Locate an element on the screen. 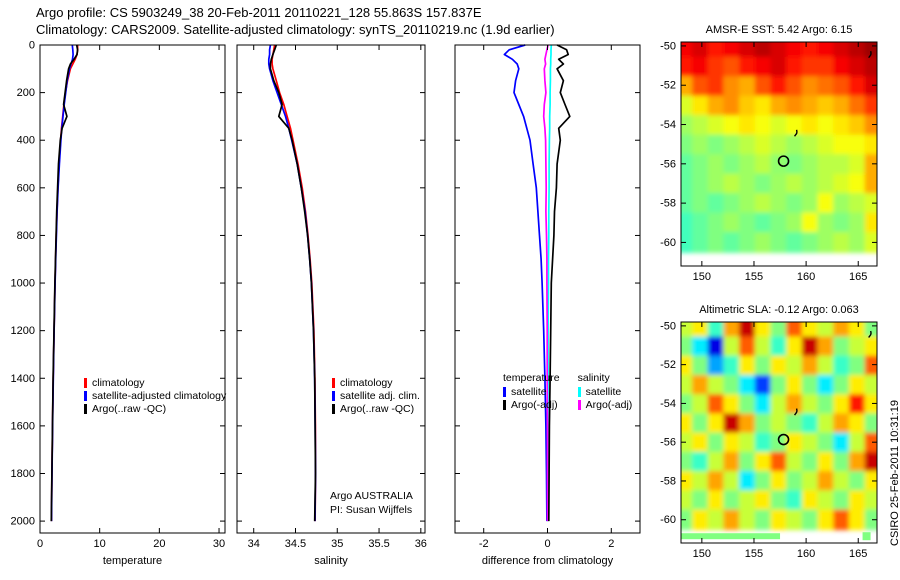 This screenshot has width=900, height=580. temperature_profile-y-tick-label: 2000 is located at coordinates (23, 522).